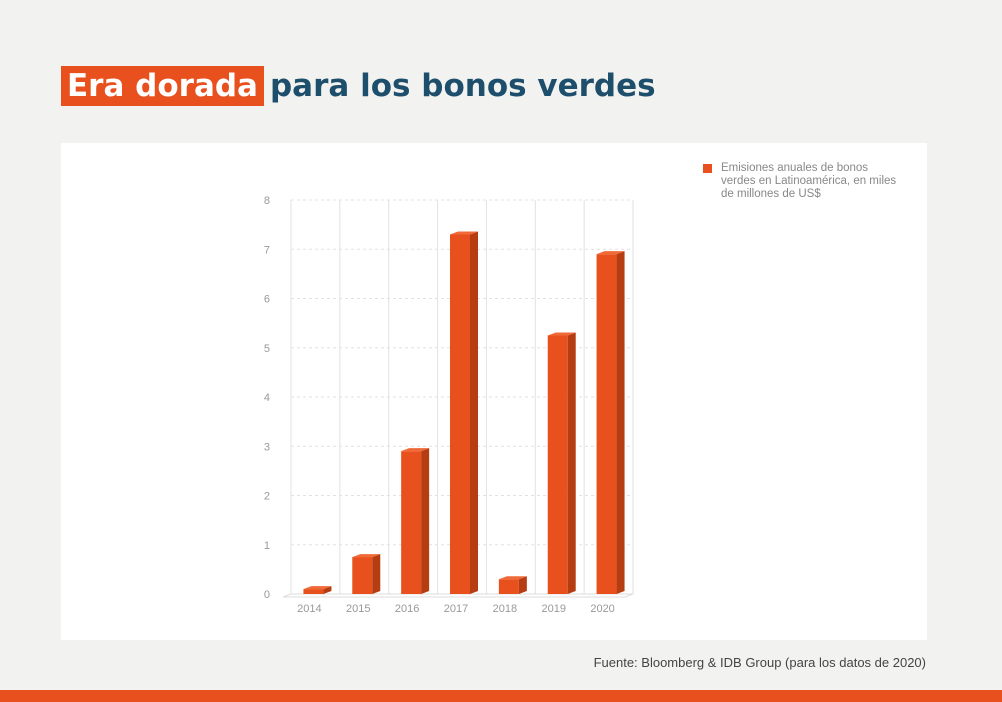 The height and width of the screenshot is (702, 1002). What do you see at coordinates (267, 595) in the screenshot?
I see `y-tick-label: 0` at bounding box center [267, 595].